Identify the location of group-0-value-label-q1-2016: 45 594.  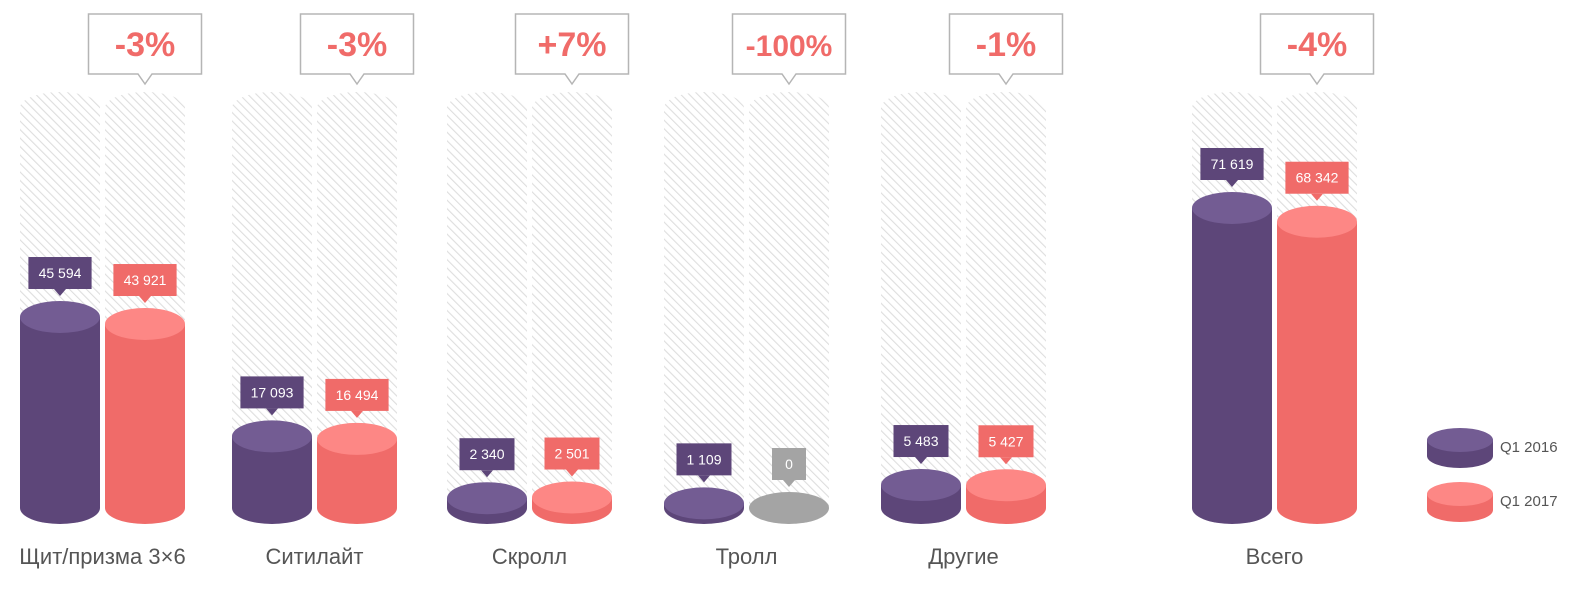
(60, 277).